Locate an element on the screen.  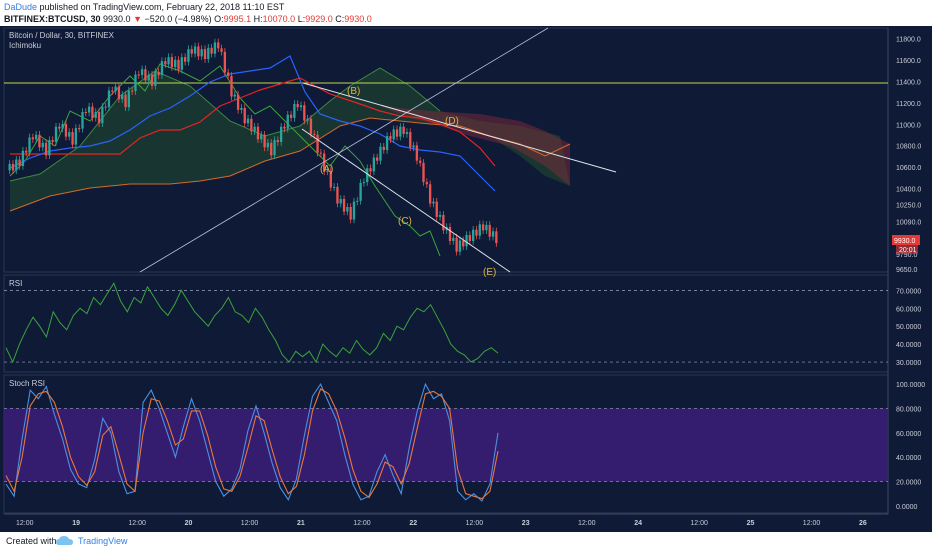
channel-lower-line is located at coordinates (406, 200).